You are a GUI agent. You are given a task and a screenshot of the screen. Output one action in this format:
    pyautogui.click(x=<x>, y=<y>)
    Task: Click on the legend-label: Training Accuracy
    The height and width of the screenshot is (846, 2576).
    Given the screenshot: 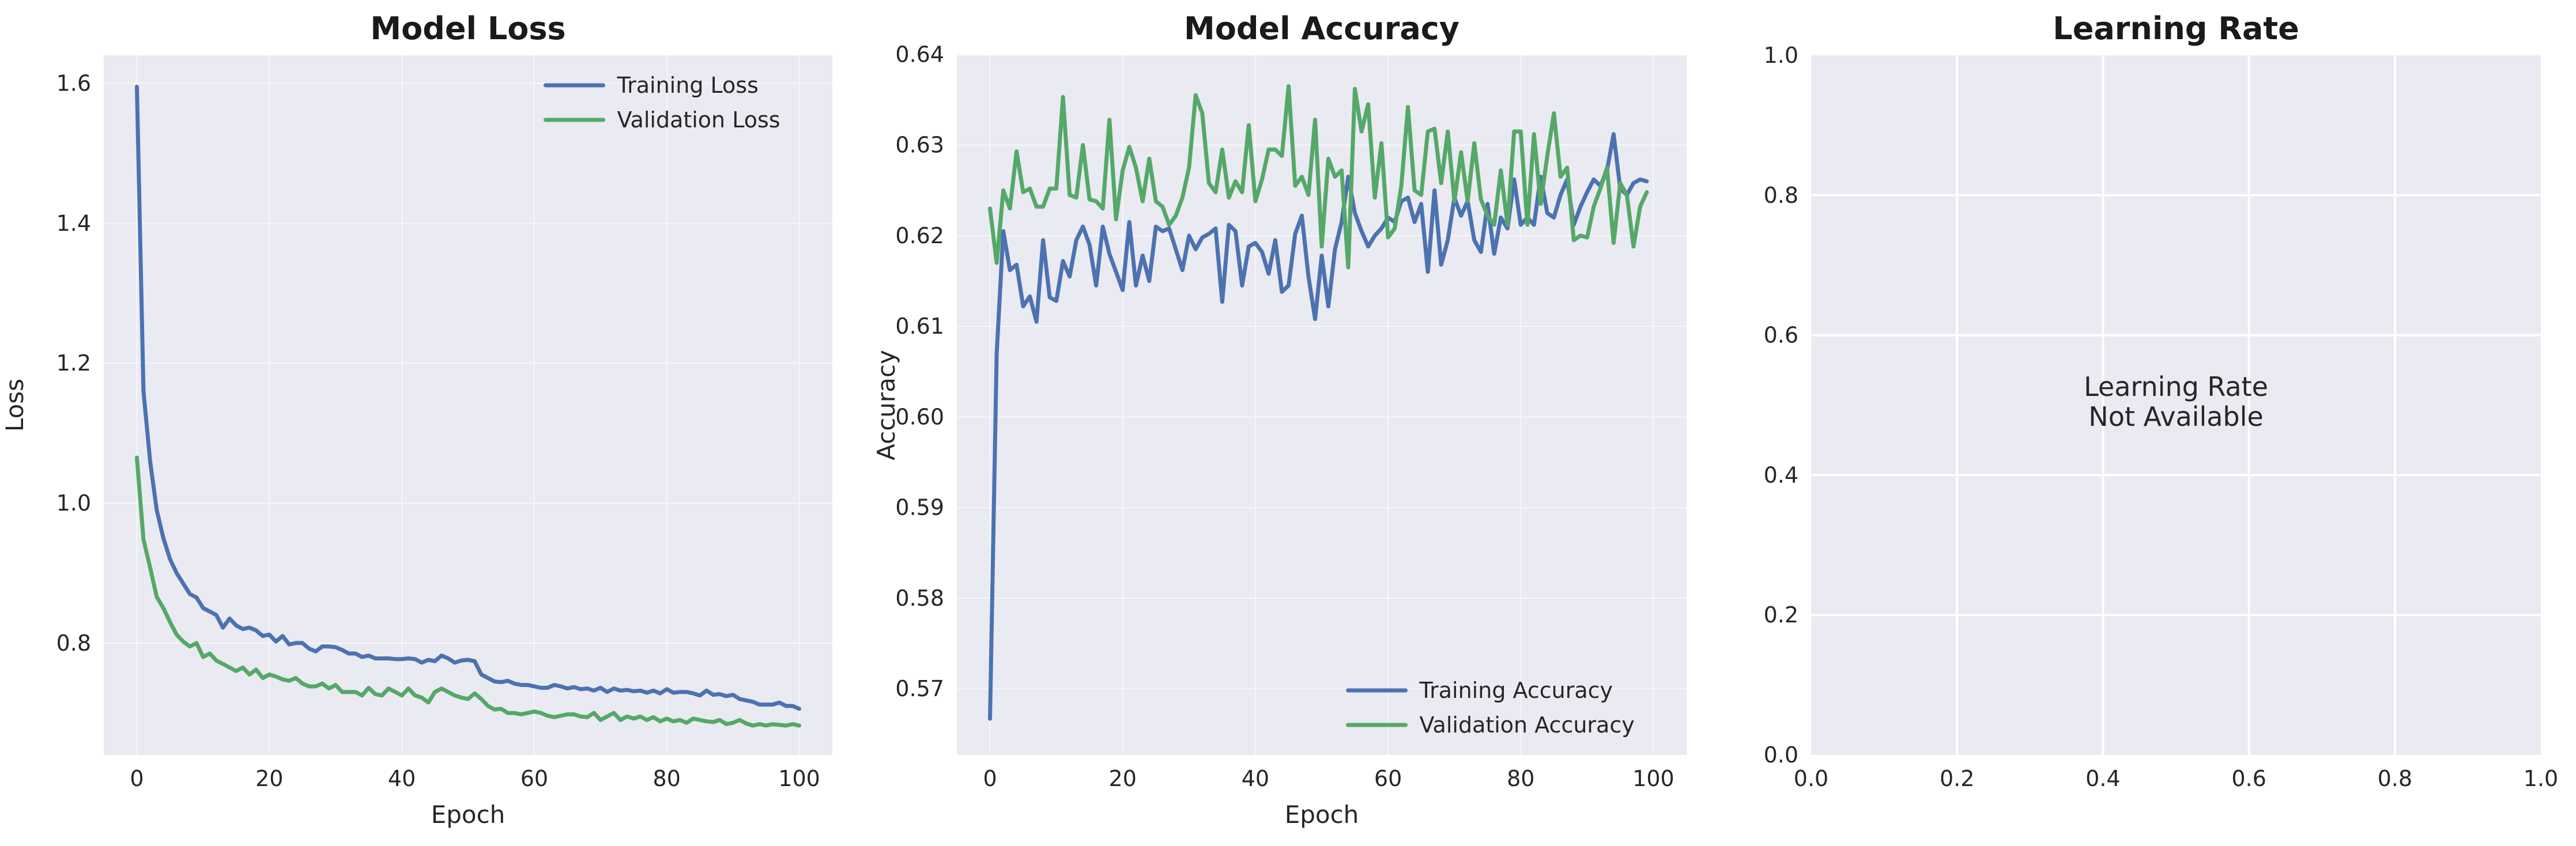 What is the action you would take?
    pyautogui.click(x=1516, y=691)
    